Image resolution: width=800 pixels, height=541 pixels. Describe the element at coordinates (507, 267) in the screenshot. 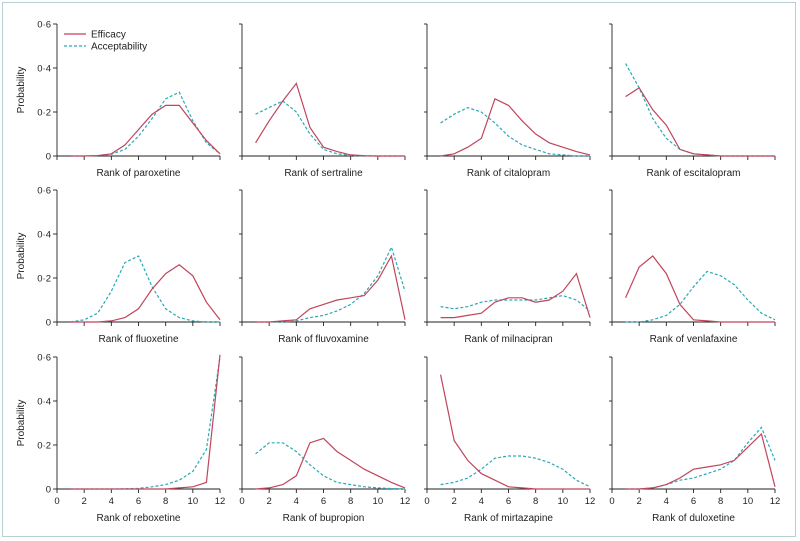

I see `panel-7: Rank of milnacipran` at that location.